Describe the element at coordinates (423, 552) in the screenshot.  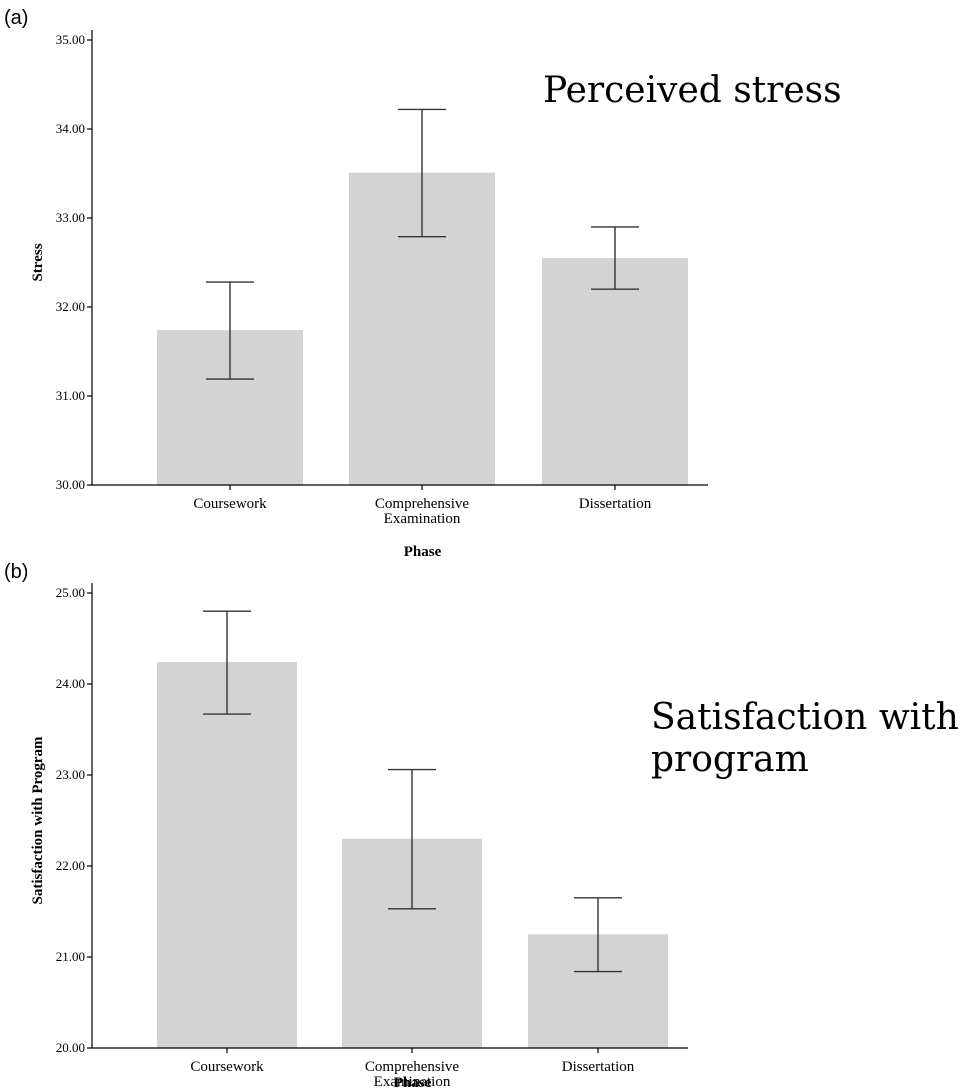
I see `panel-a-x-axis-title: Phase` at that location.